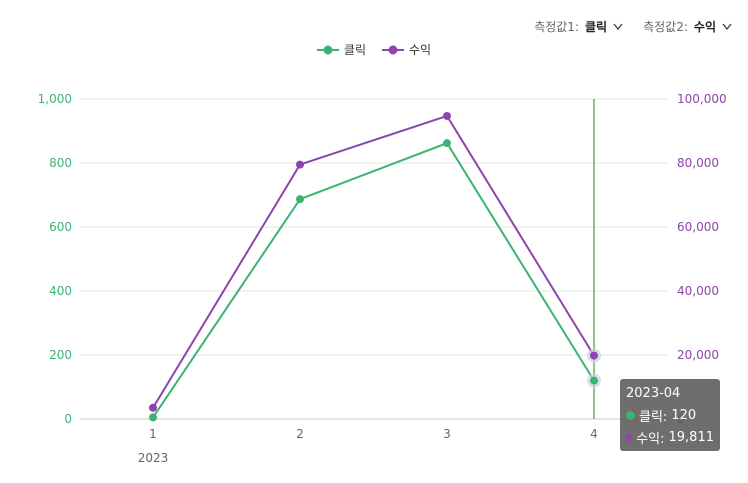  Describe the element at coordinates (596, 27) in the screenshot. I see `measure1-value: 클릭` at that location.